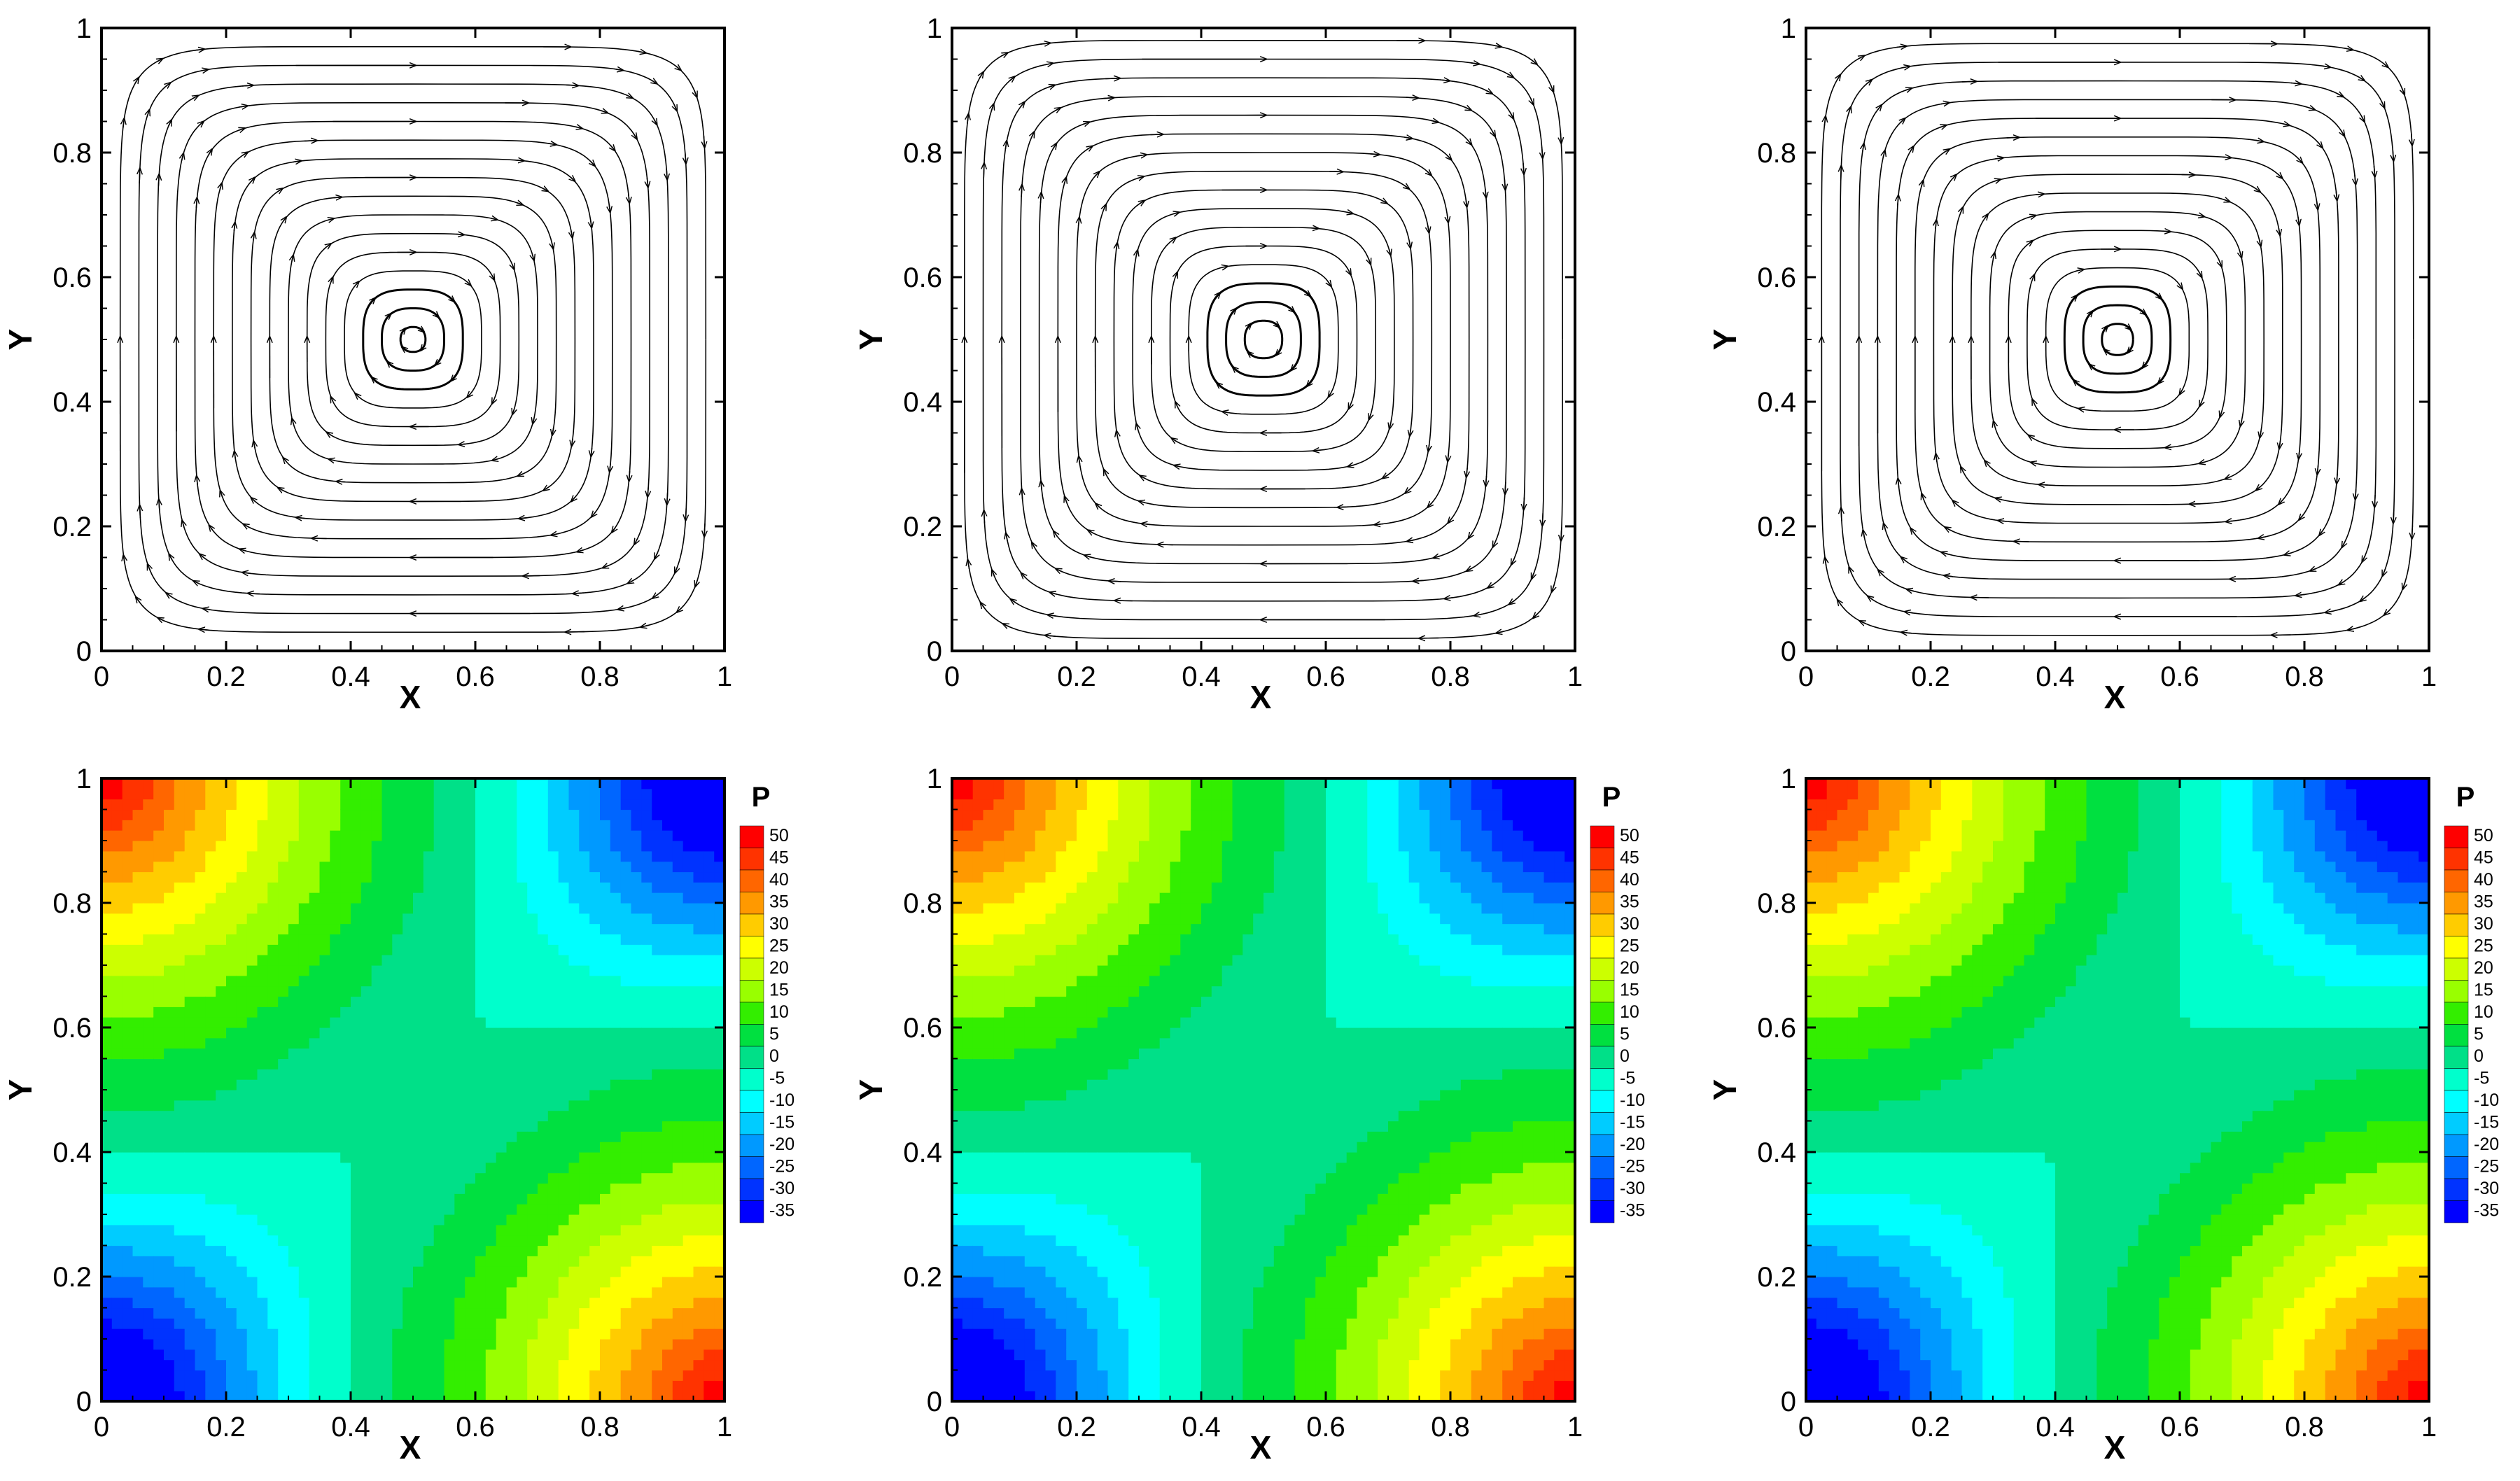 The width and height of the screenshot is (2520, 1481). Describe the element at coordinates (410, 697) in the screenshot. I see `x-axis-title: X` at that location.